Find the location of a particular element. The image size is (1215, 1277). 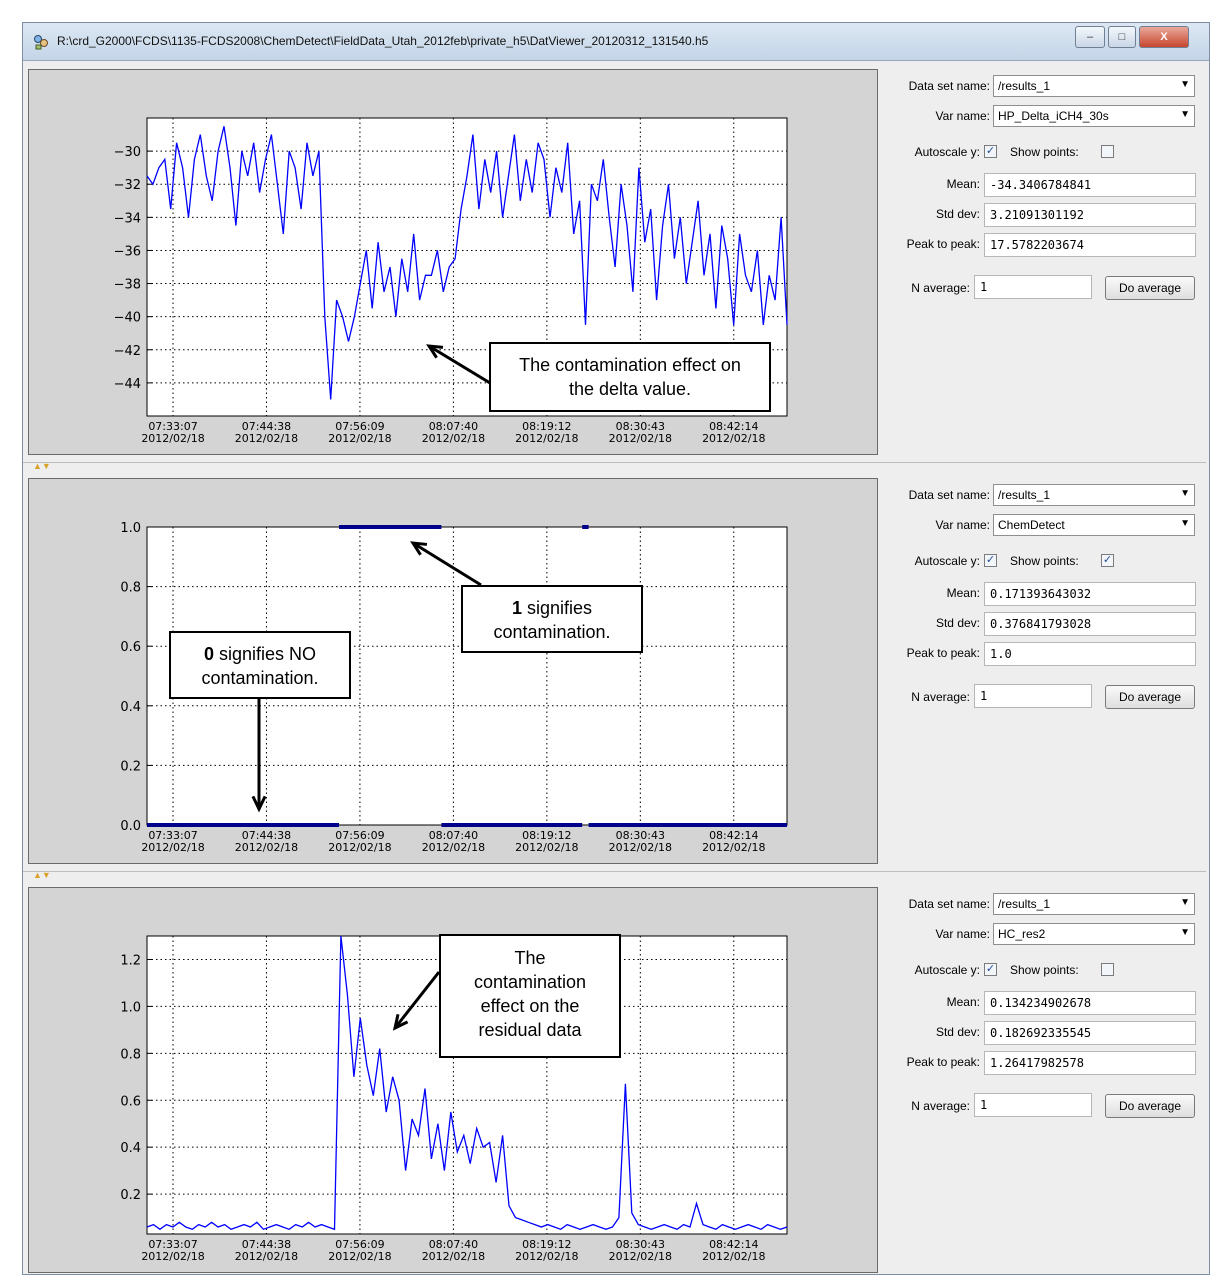

series-line is located at coordinates (467, 1083).